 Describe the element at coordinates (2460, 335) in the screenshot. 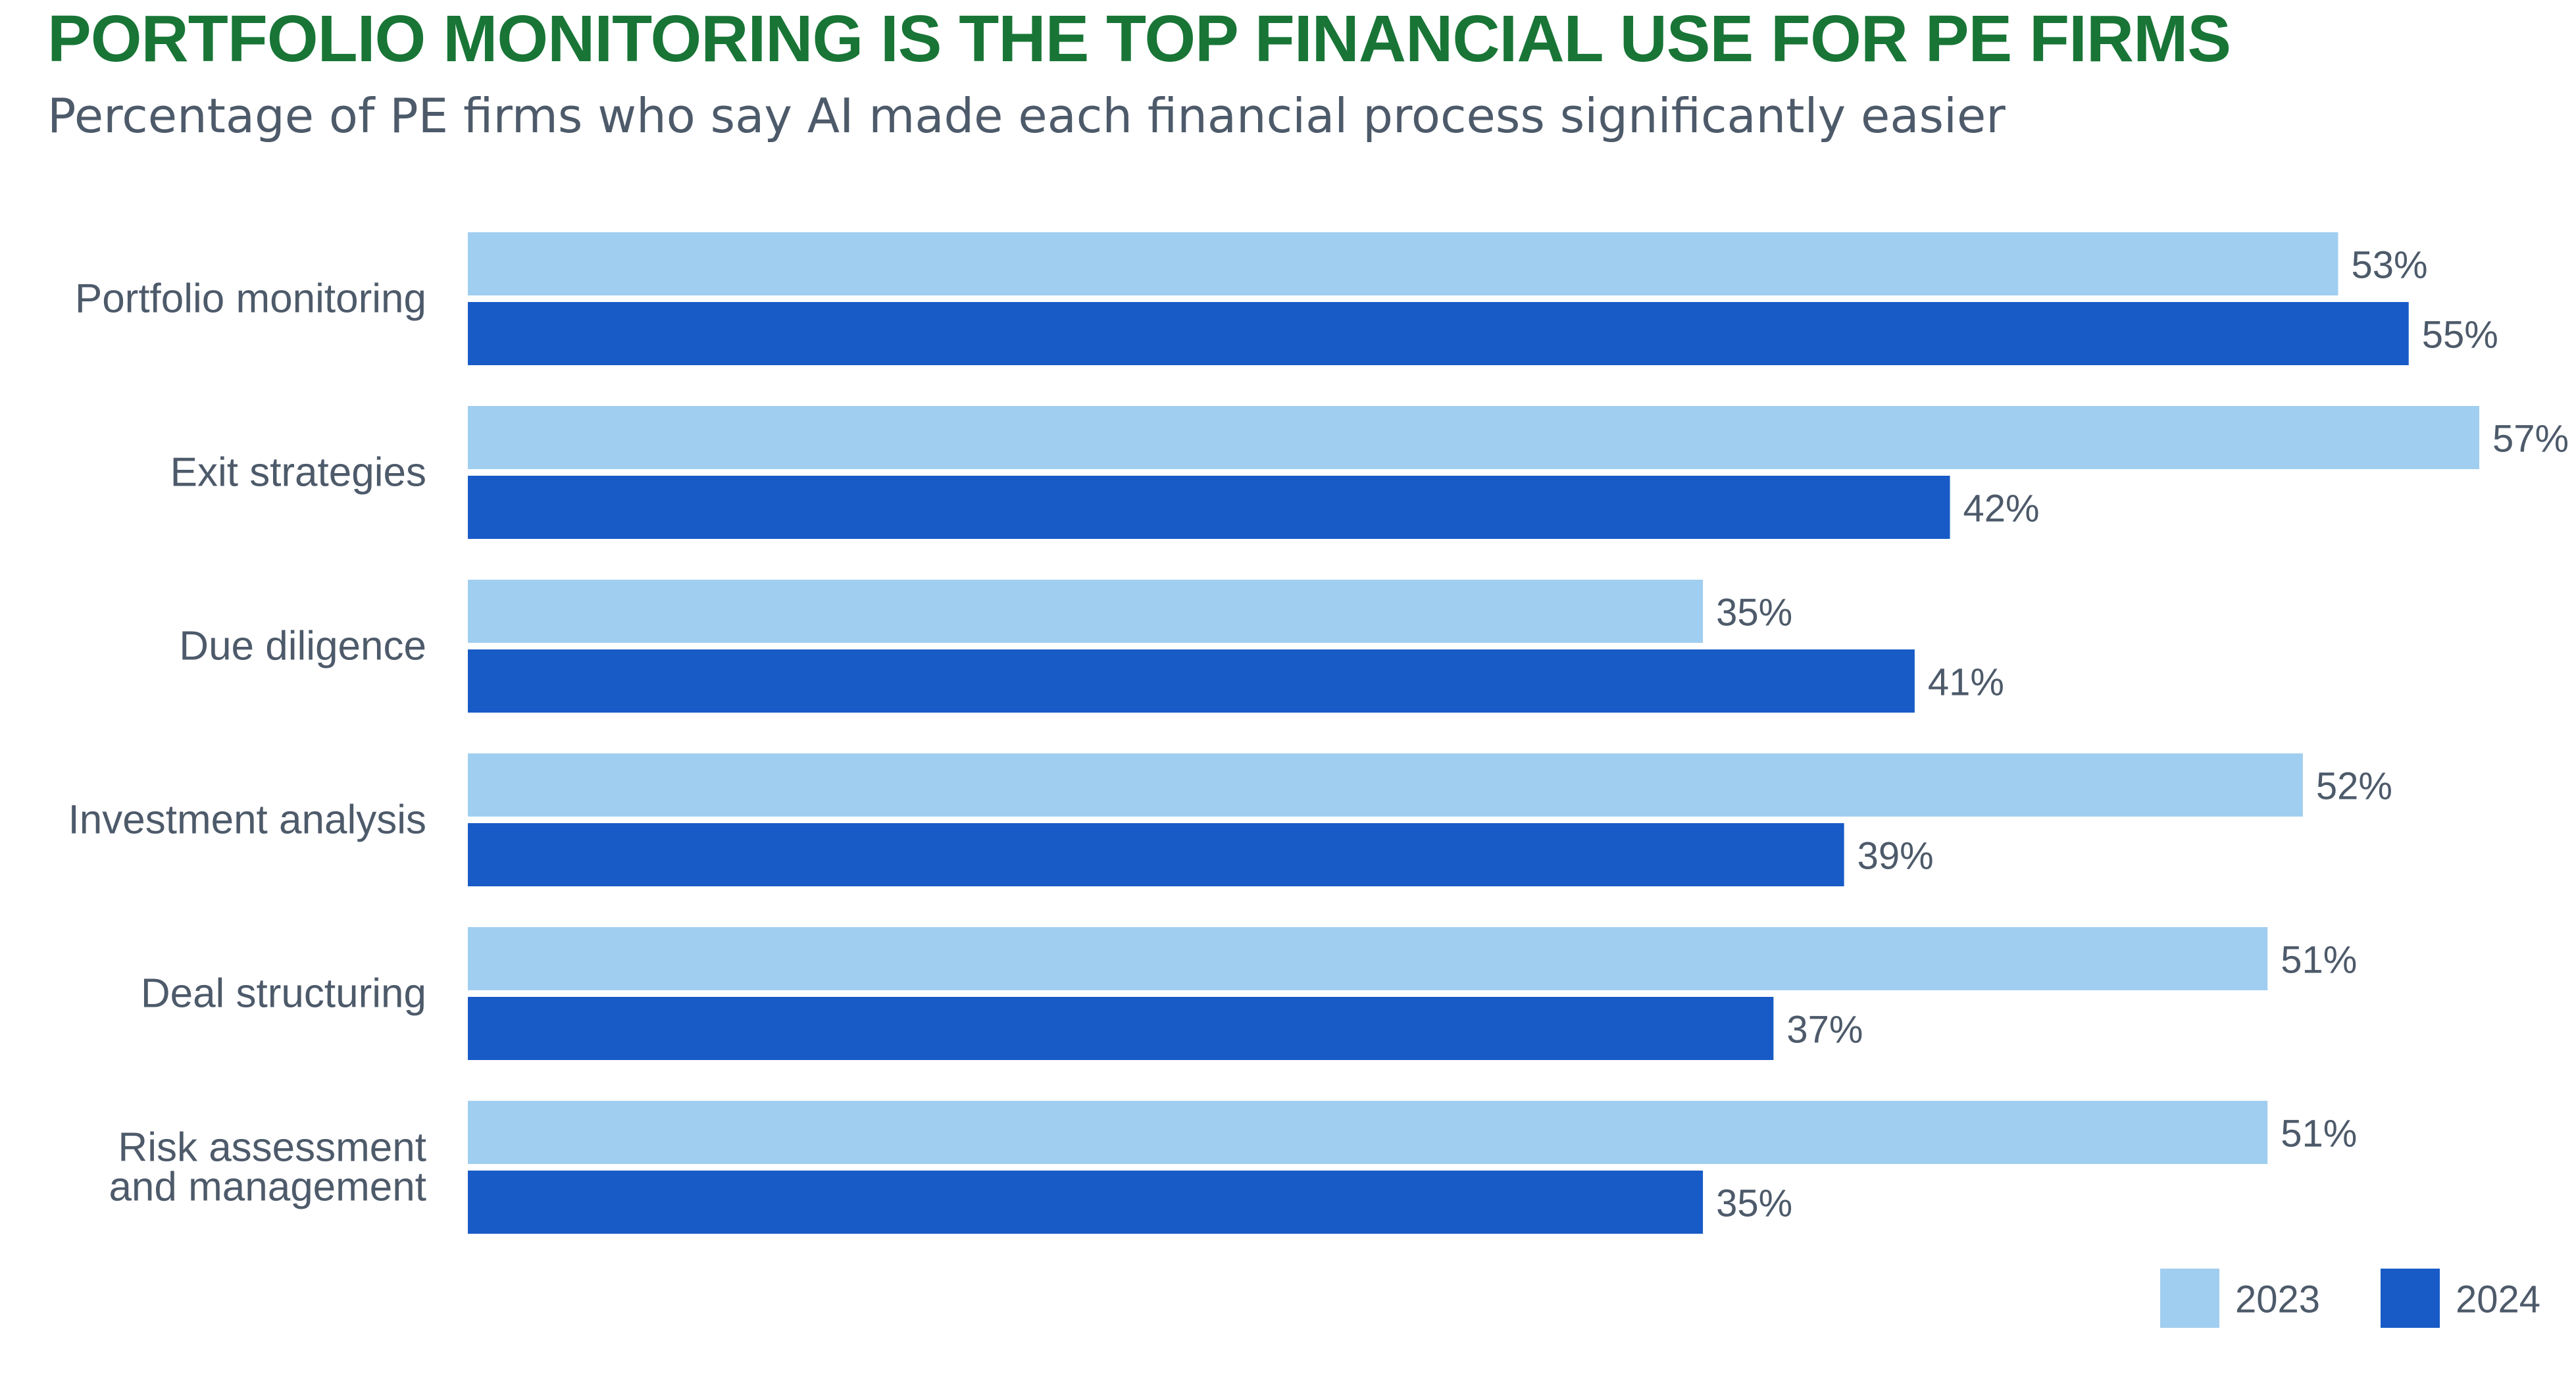

I see `data-label: 55%` at that location.